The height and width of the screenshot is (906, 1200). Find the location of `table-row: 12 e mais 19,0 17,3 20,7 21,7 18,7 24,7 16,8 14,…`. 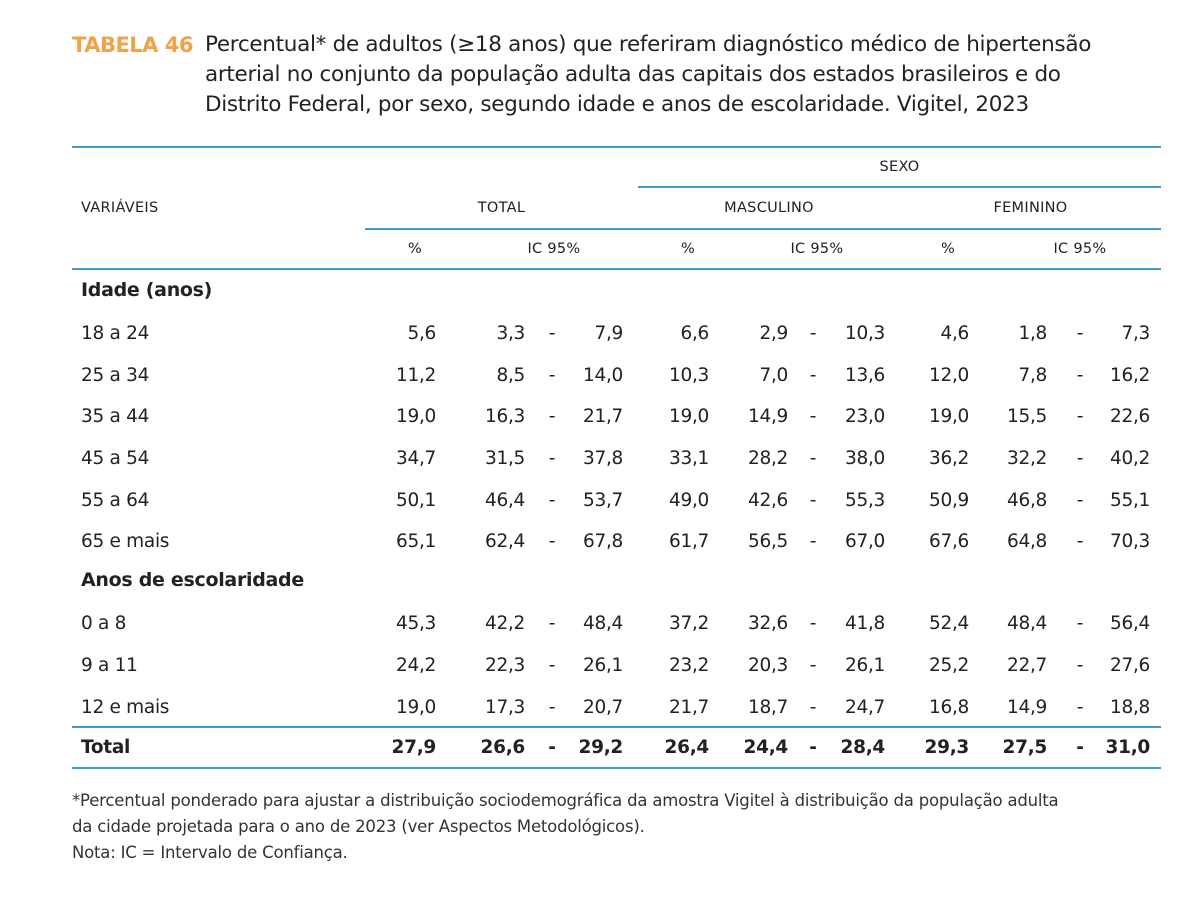

table-row: 12 e mais 19,0 17,3 20,7 21,7 18,7 24,7 16,8 14,… is located at coordinates (600, 708).